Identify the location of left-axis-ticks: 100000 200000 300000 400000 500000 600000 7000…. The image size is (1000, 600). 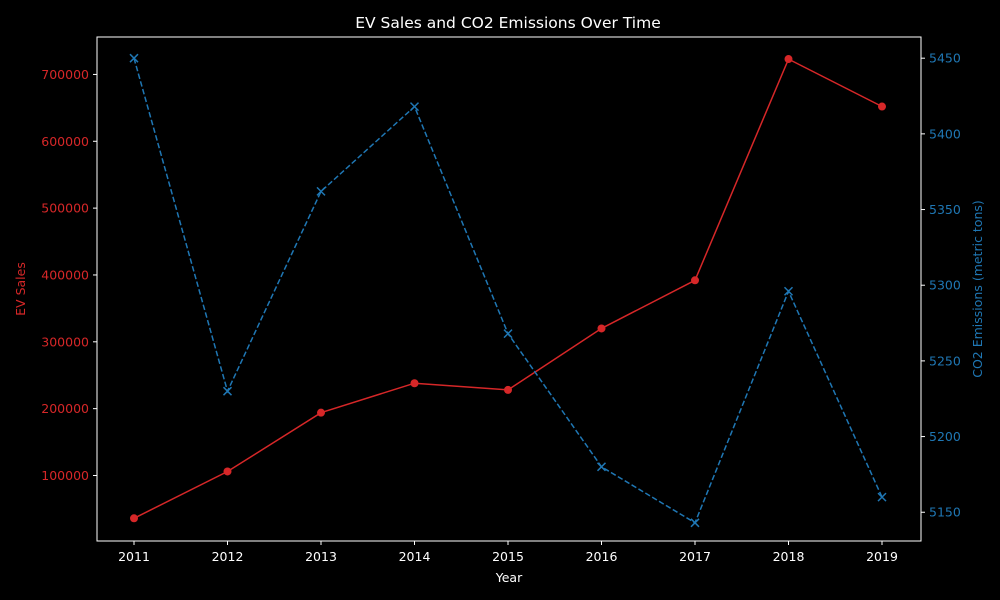
(69, 275).